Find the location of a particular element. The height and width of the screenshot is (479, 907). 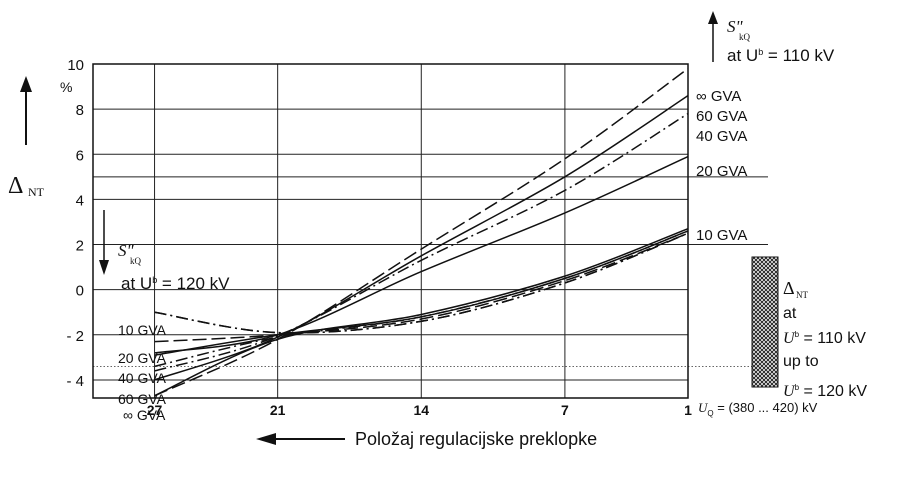

svg-text: at Ub = 120 kV is located at coordinates (175, 283).